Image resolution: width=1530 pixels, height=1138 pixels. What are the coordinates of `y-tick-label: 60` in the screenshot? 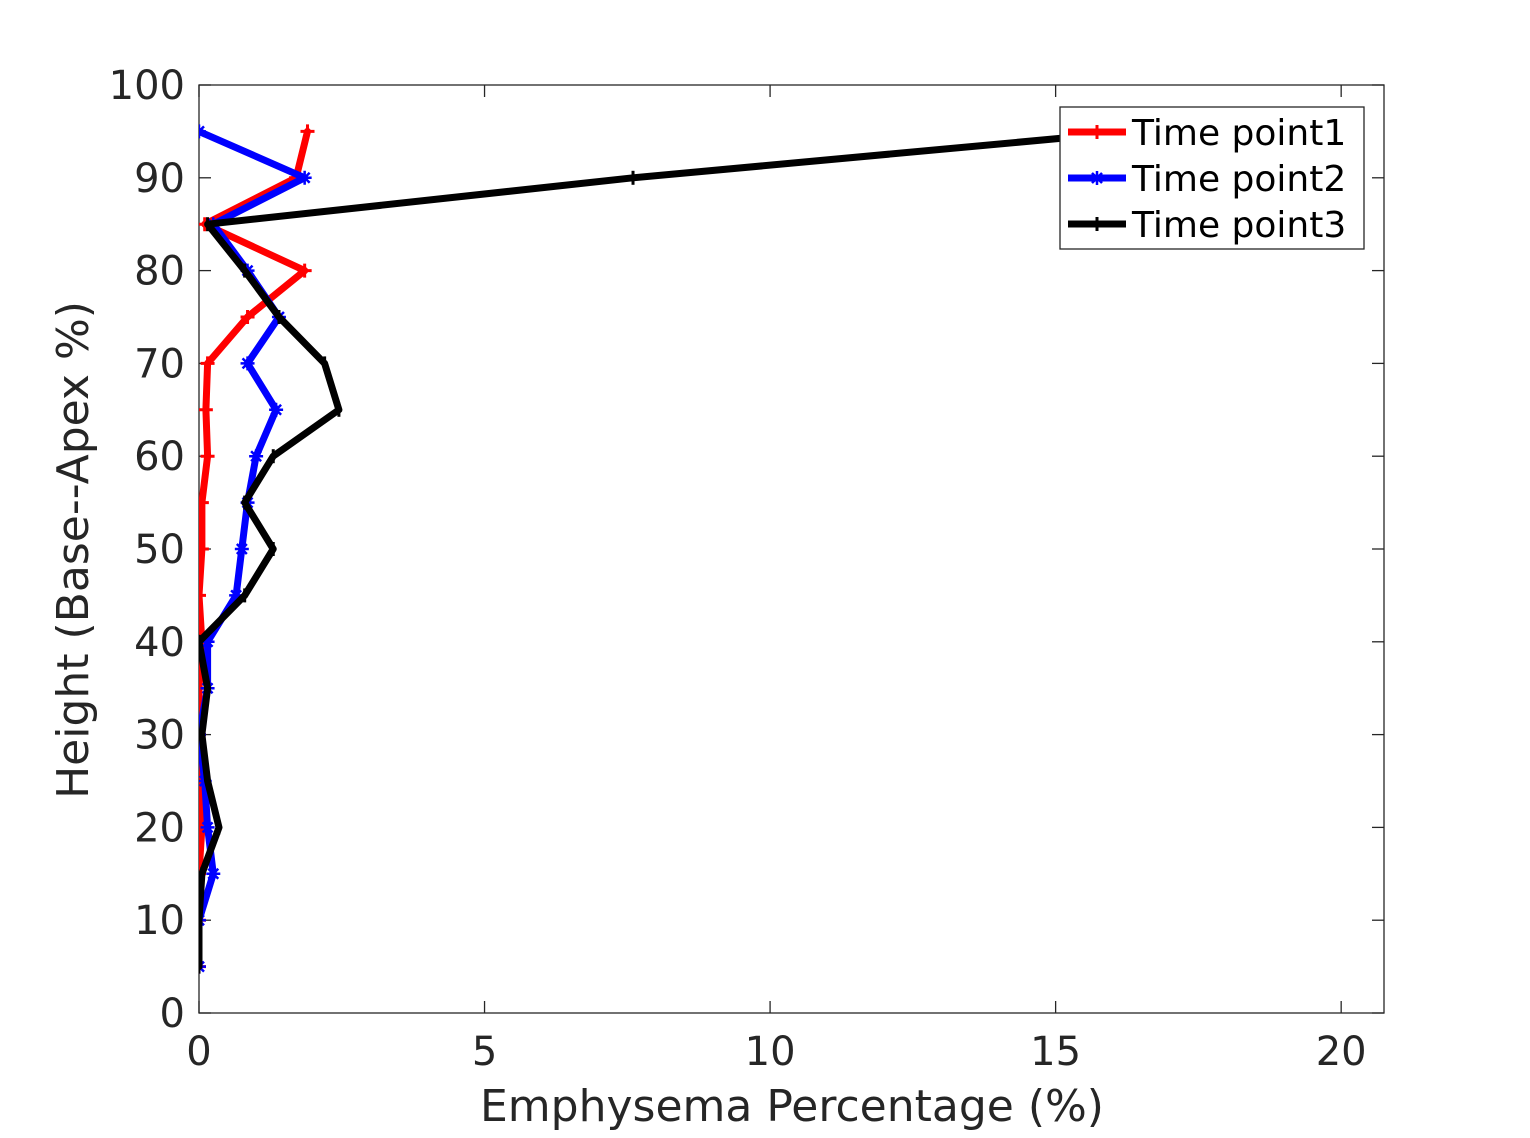 It's located at (159, 457).